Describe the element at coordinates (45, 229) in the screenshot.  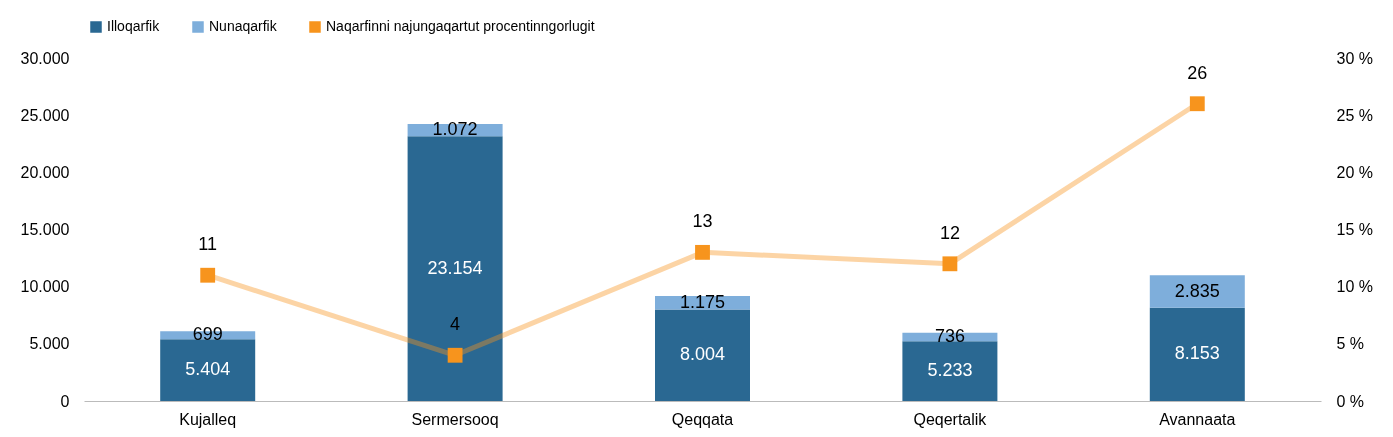
I see `y-tick-label: 15.000` at that location.